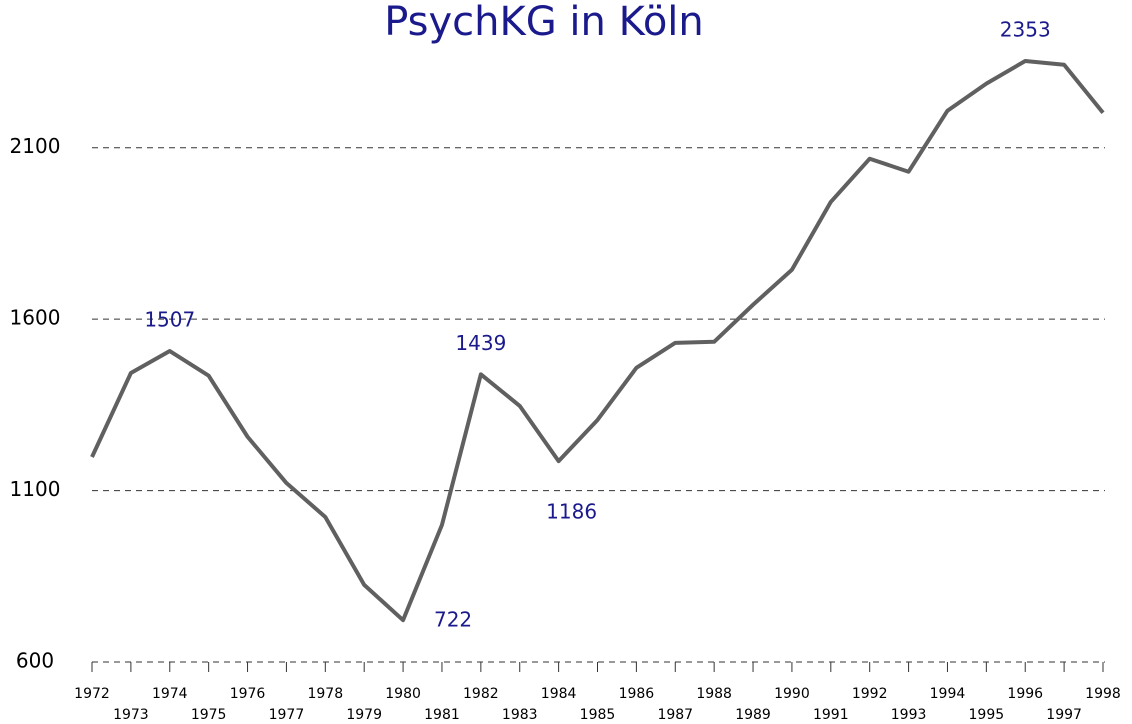 This screenshot has width=1132, height=724. I want to click on value-label: 1186, so click(571, 512).